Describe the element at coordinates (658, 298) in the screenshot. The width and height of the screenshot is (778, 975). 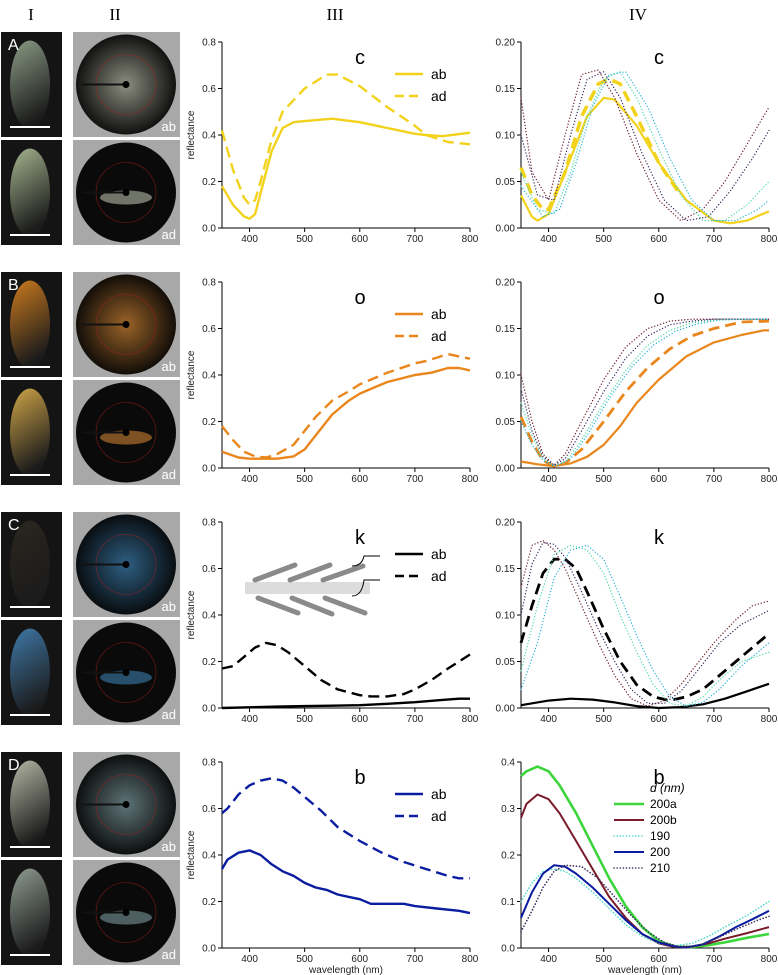
I see `panel-letter: o` at that location.